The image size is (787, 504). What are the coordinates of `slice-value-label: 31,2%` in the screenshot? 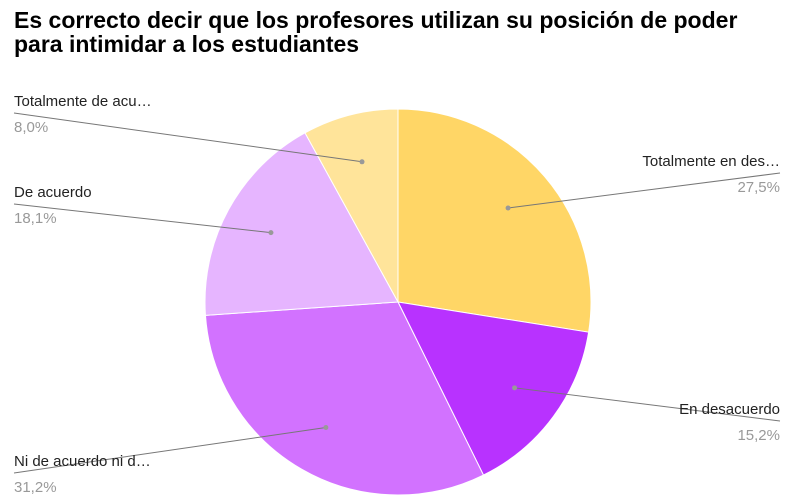 It's located at (35, 487).